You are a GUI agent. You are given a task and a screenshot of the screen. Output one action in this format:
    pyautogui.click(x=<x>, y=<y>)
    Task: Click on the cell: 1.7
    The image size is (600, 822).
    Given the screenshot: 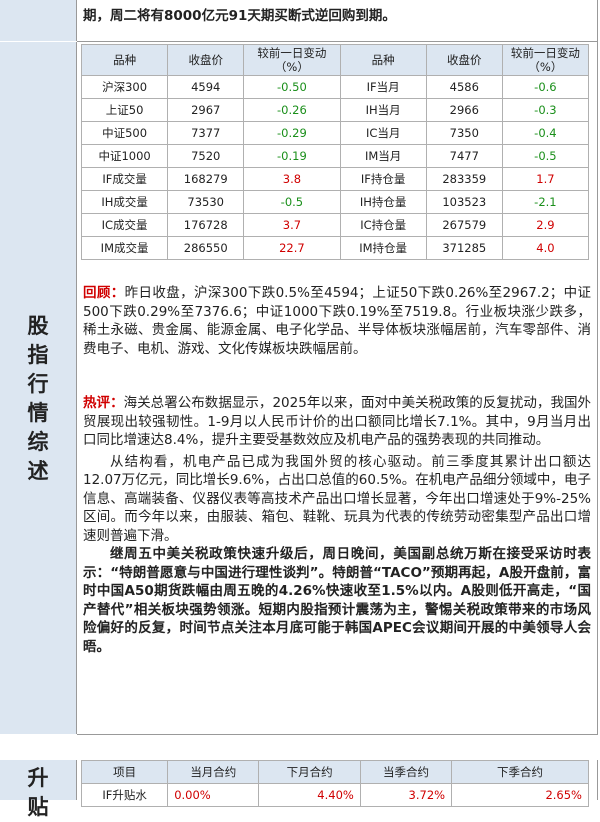 What is the action you would take?
    pyautogui.click(x=545, y=179)
    